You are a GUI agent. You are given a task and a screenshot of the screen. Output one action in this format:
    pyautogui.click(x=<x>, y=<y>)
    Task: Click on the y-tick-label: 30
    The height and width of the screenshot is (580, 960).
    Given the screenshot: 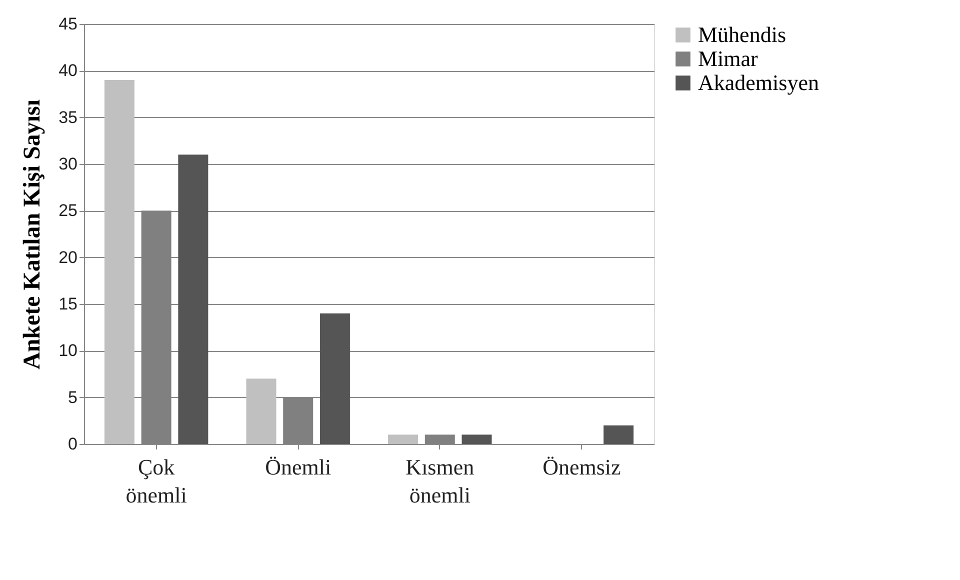 What is the action you would take?
    pyautogui.click(x=68, y=164)
    